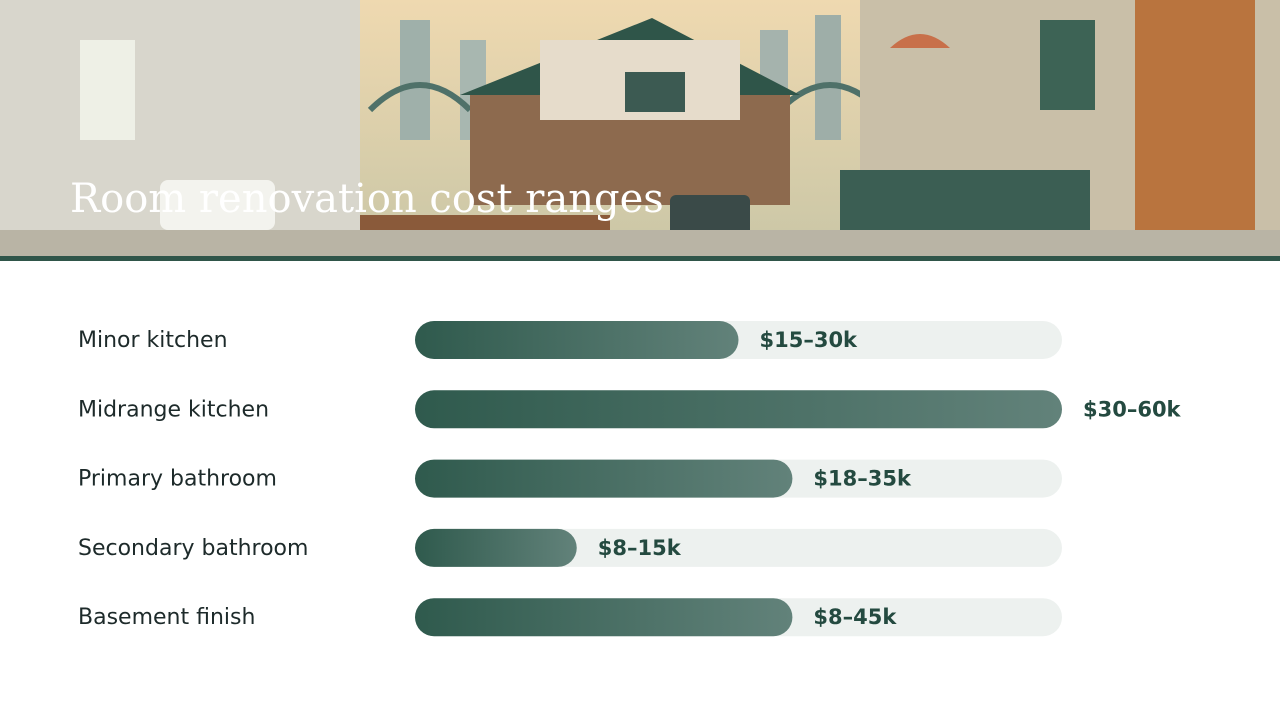 Image resolution: width=1280 pixels, height=720 pixels. I want to click on category-label: Midrange kitchen, so click(173, 409).